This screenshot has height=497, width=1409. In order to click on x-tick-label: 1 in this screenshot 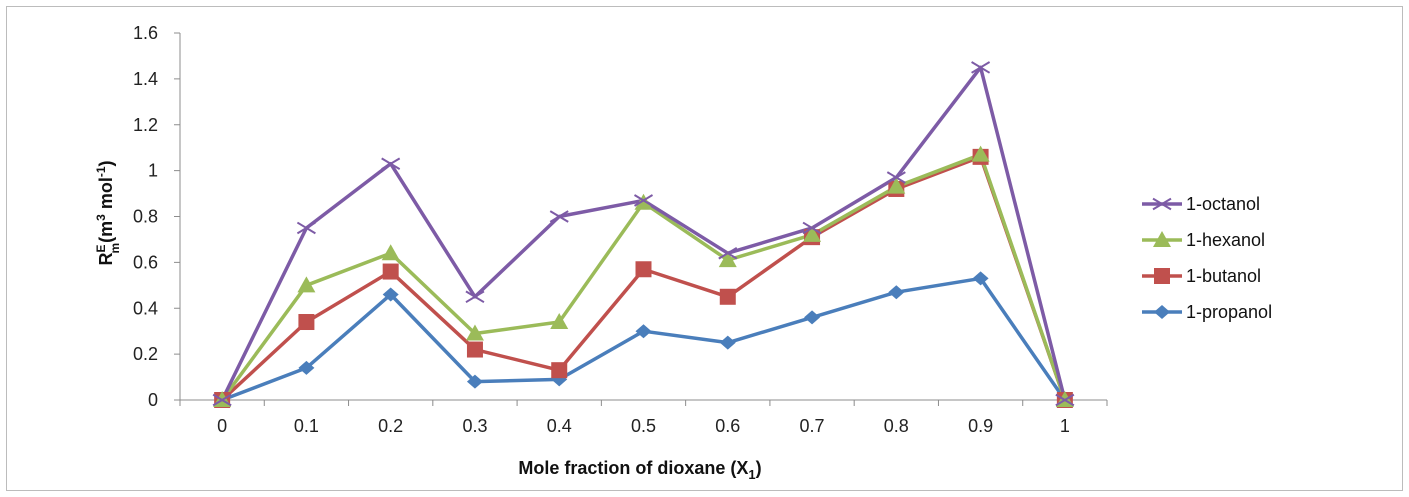, I will do `click(1065, 426)`.